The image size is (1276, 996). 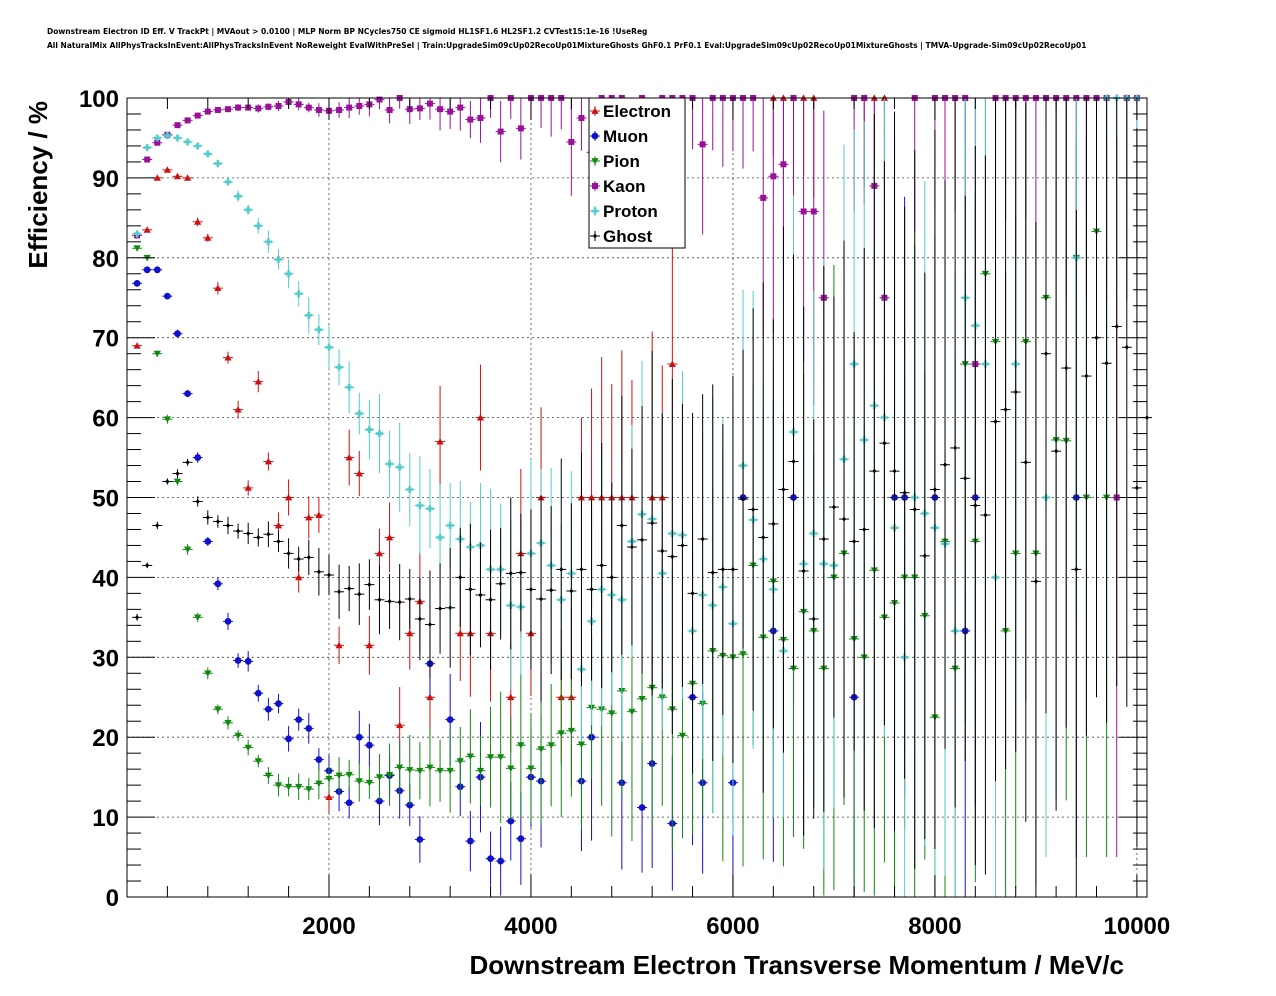 I want to click on y-tick-label: 100, so click(x=99, y=99).